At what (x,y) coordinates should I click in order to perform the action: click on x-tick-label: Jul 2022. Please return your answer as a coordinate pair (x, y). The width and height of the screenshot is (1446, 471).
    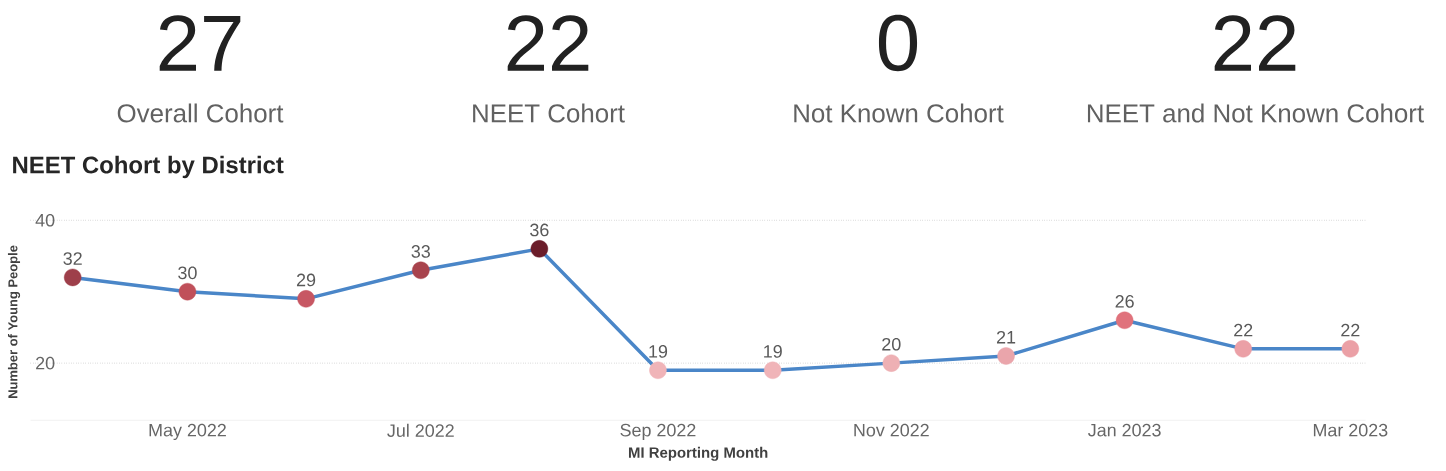
    Looking at the image, I should click on (420, 430).